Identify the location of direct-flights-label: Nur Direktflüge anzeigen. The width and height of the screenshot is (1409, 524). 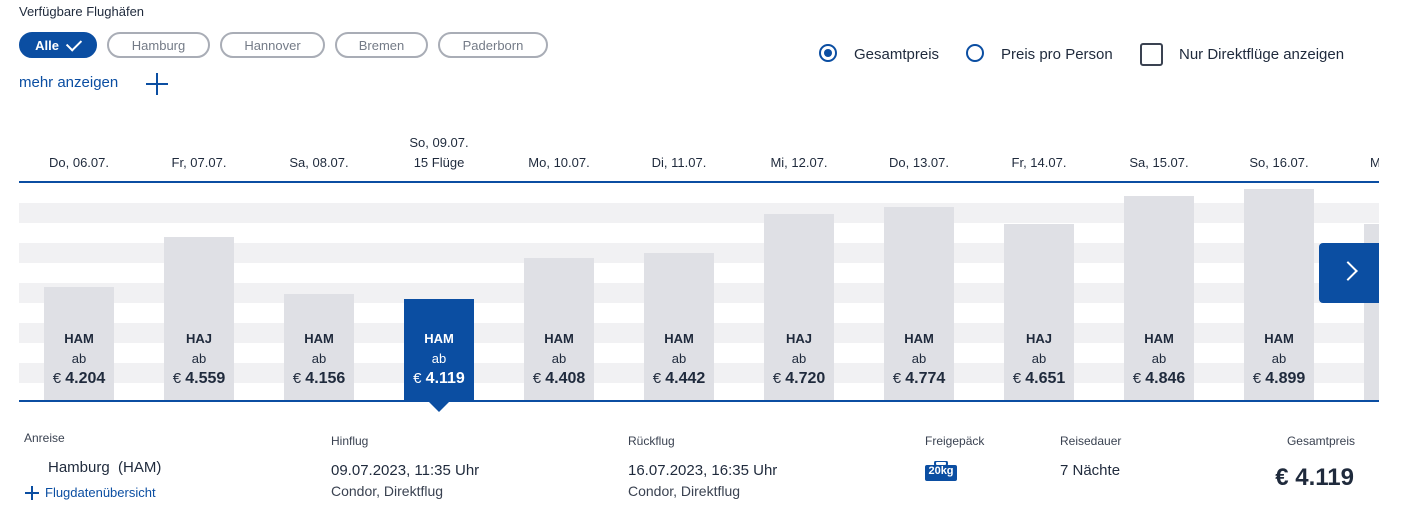
(1262, 54).